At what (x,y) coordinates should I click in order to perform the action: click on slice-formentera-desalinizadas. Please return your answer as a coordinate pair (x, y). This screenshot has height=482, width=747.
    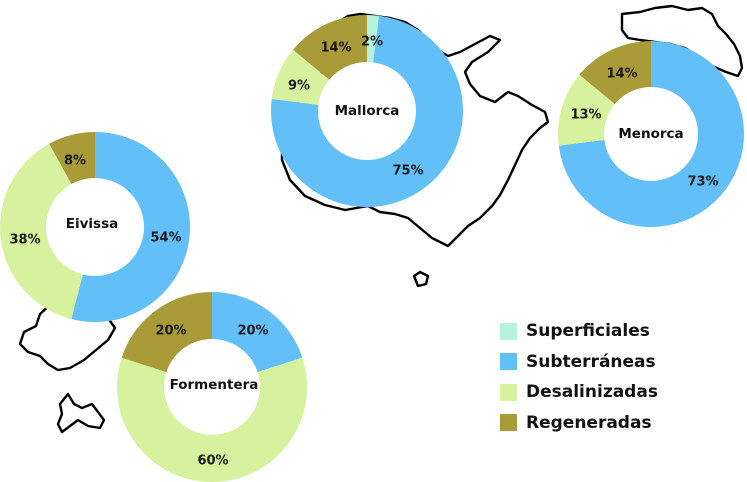
    Looking at the image, I should click on (212, 419).